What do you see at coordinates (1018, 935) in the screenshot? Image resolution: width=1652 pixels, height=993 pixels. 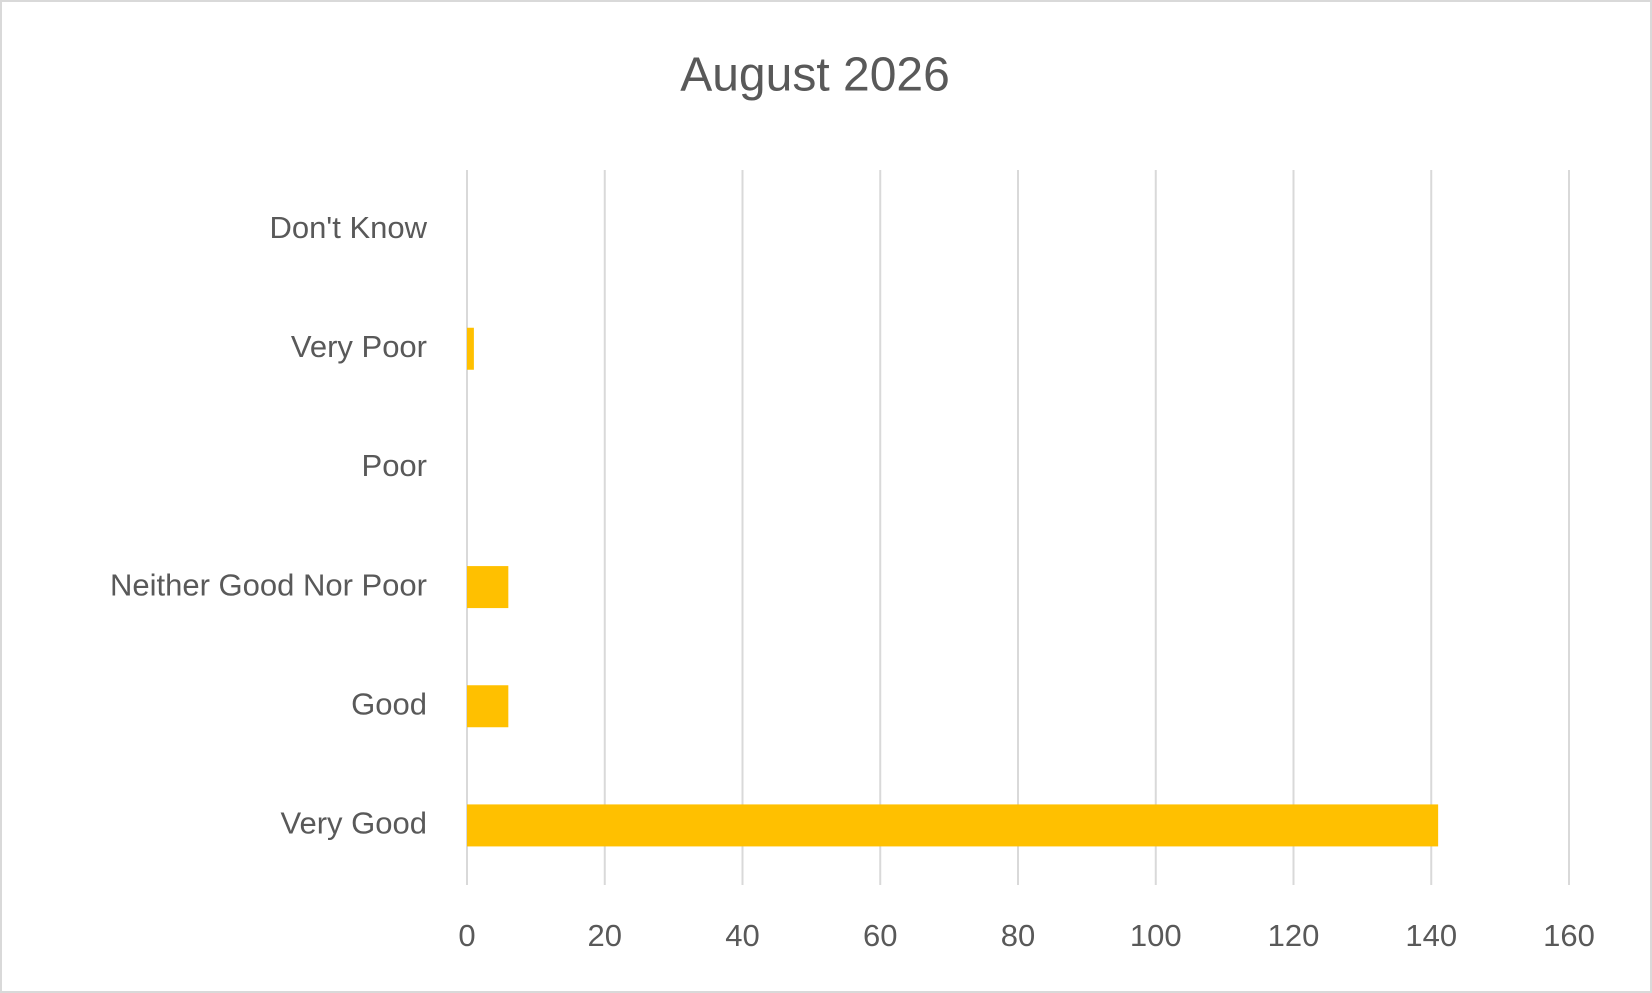 I see `x-tick-label: 80` at bounding box center [1018, 935].